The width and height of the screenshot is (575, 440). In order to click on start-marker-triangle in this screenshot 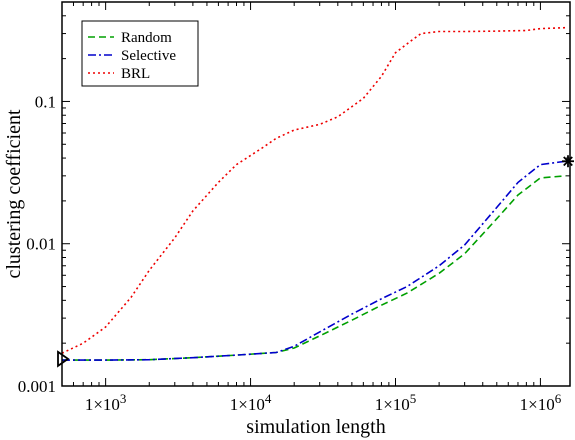, I will do `click(63, 359)`.